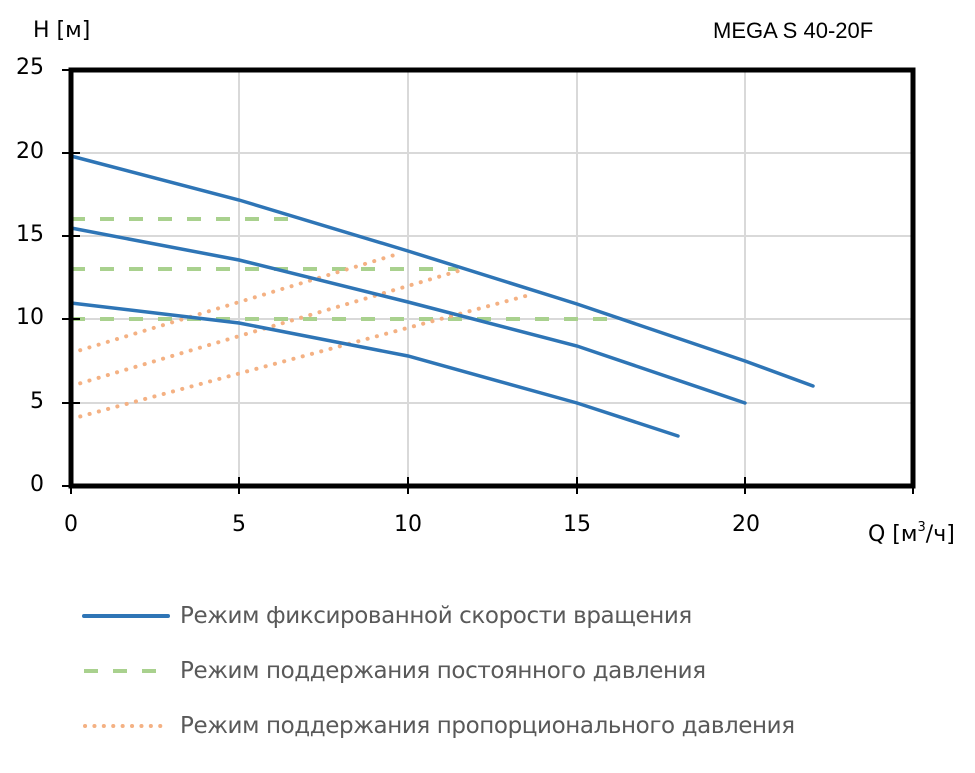 Image resolution: width=975 pixels, height=773 pixels. What do you see at coordinates (443, 671) in the screenshot?
I see `legend-label: Режим поддержания постоянного давления` at bounding box center [443, 671].